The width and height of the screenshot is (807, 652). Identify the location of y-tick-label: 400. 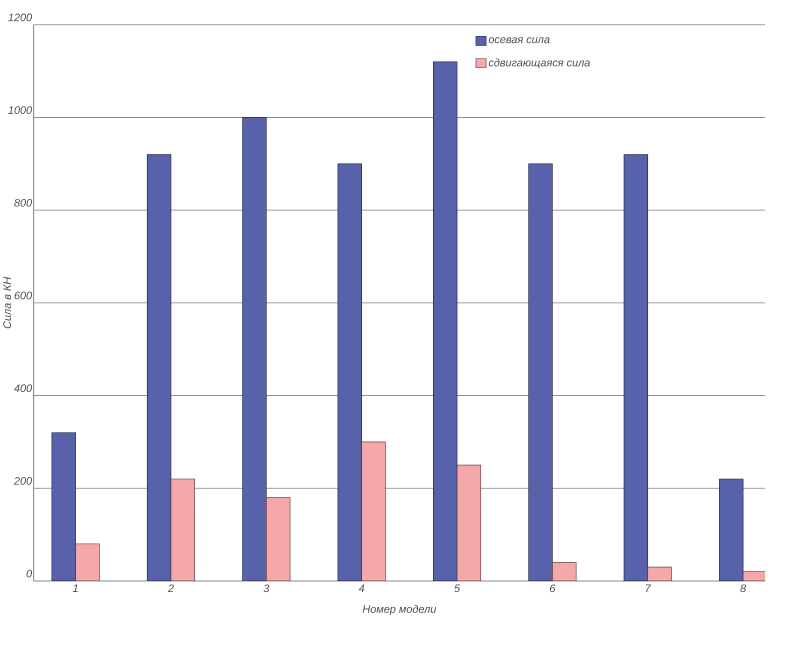
(23, 388).